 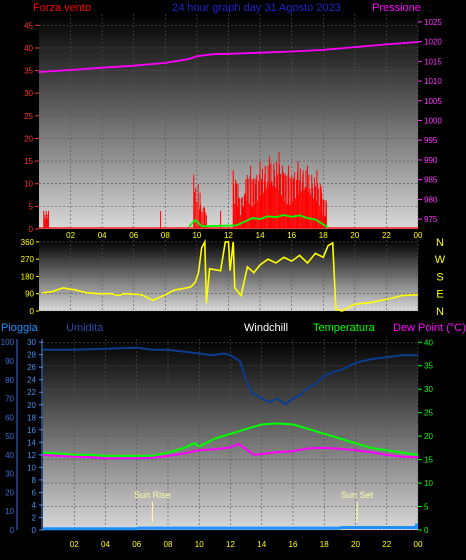 I want to click on pressure-axis-title: Pressione, so click(x=396, y=8).